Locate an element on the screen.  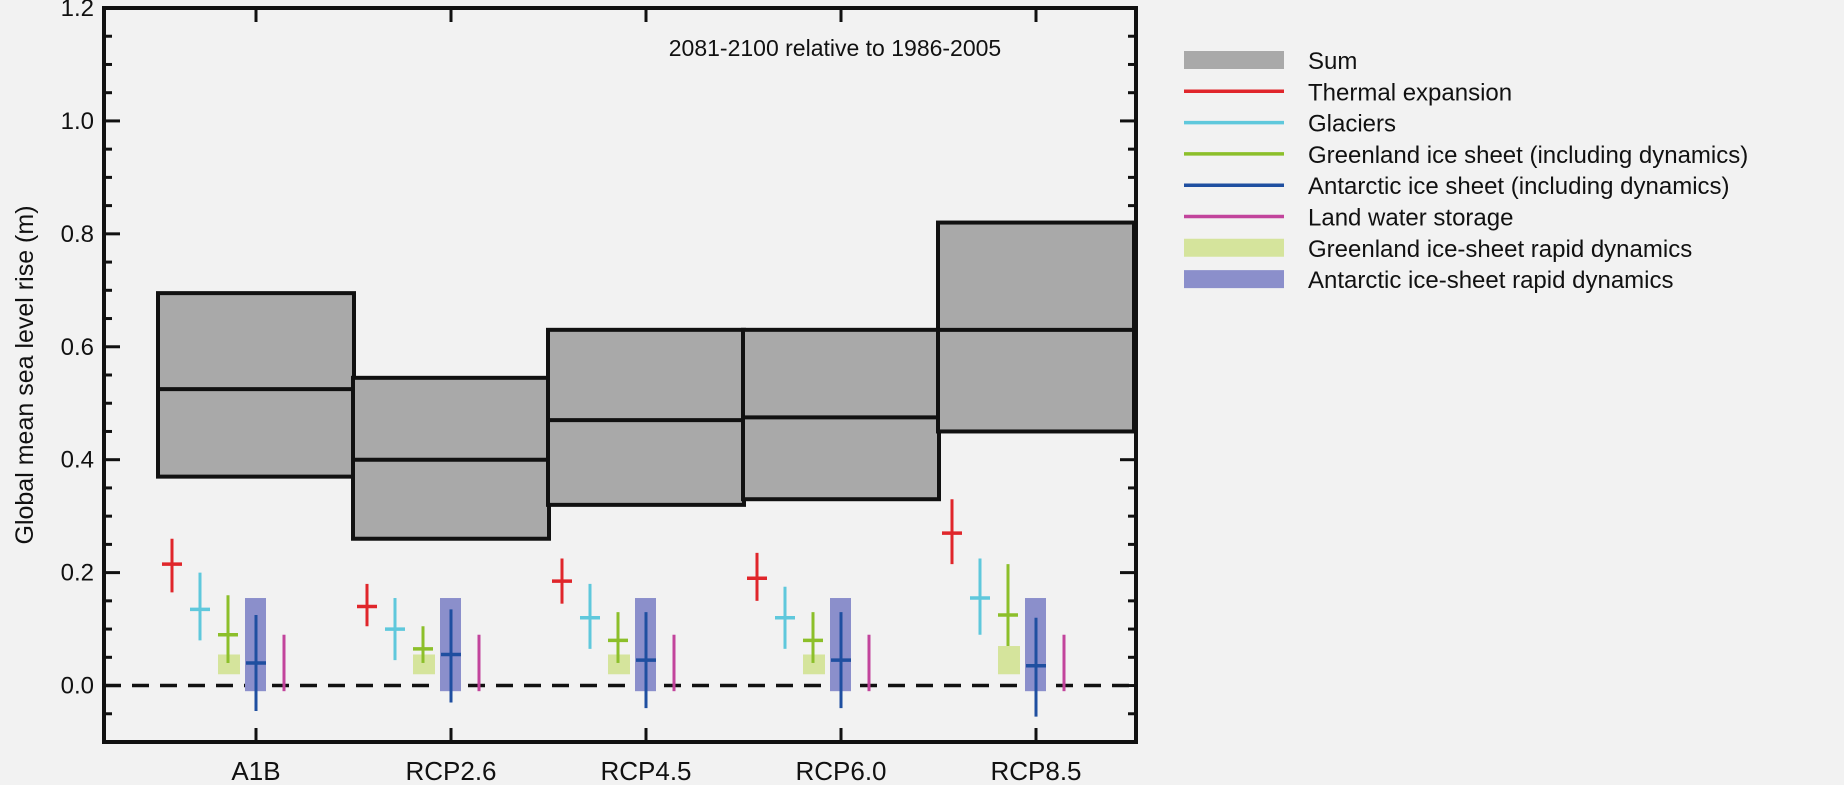
legend-label-landwater: Land water storage is located at coordinates (1410, 218).